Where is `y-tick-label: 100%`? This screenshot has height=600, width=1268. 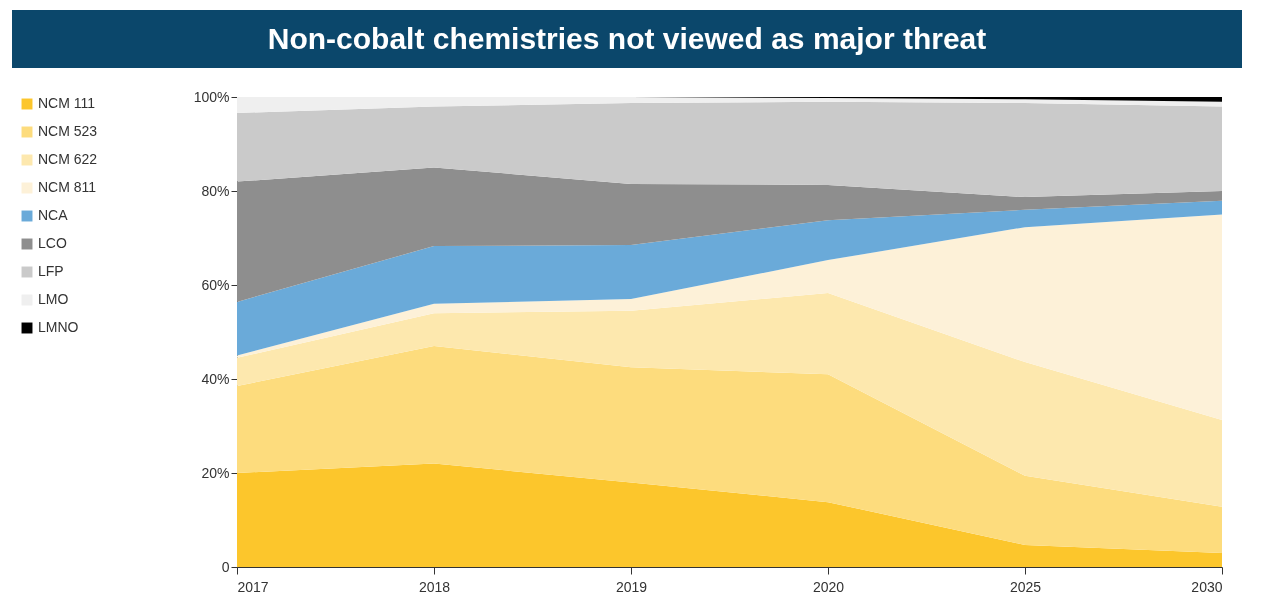
y-tick-label: 100% is located at coordinates (211, 96).